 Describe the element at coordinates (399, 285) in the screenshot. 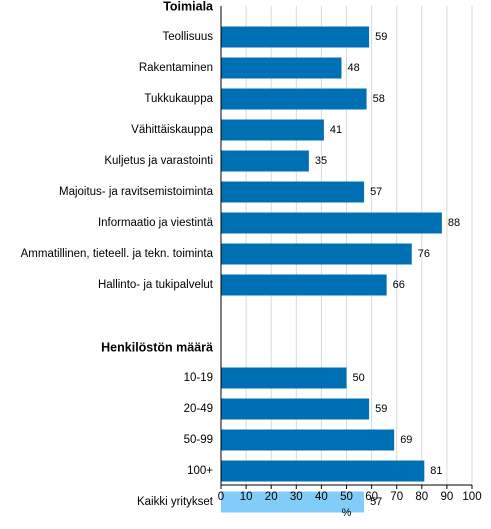

I see `data-label: 66` at that location.